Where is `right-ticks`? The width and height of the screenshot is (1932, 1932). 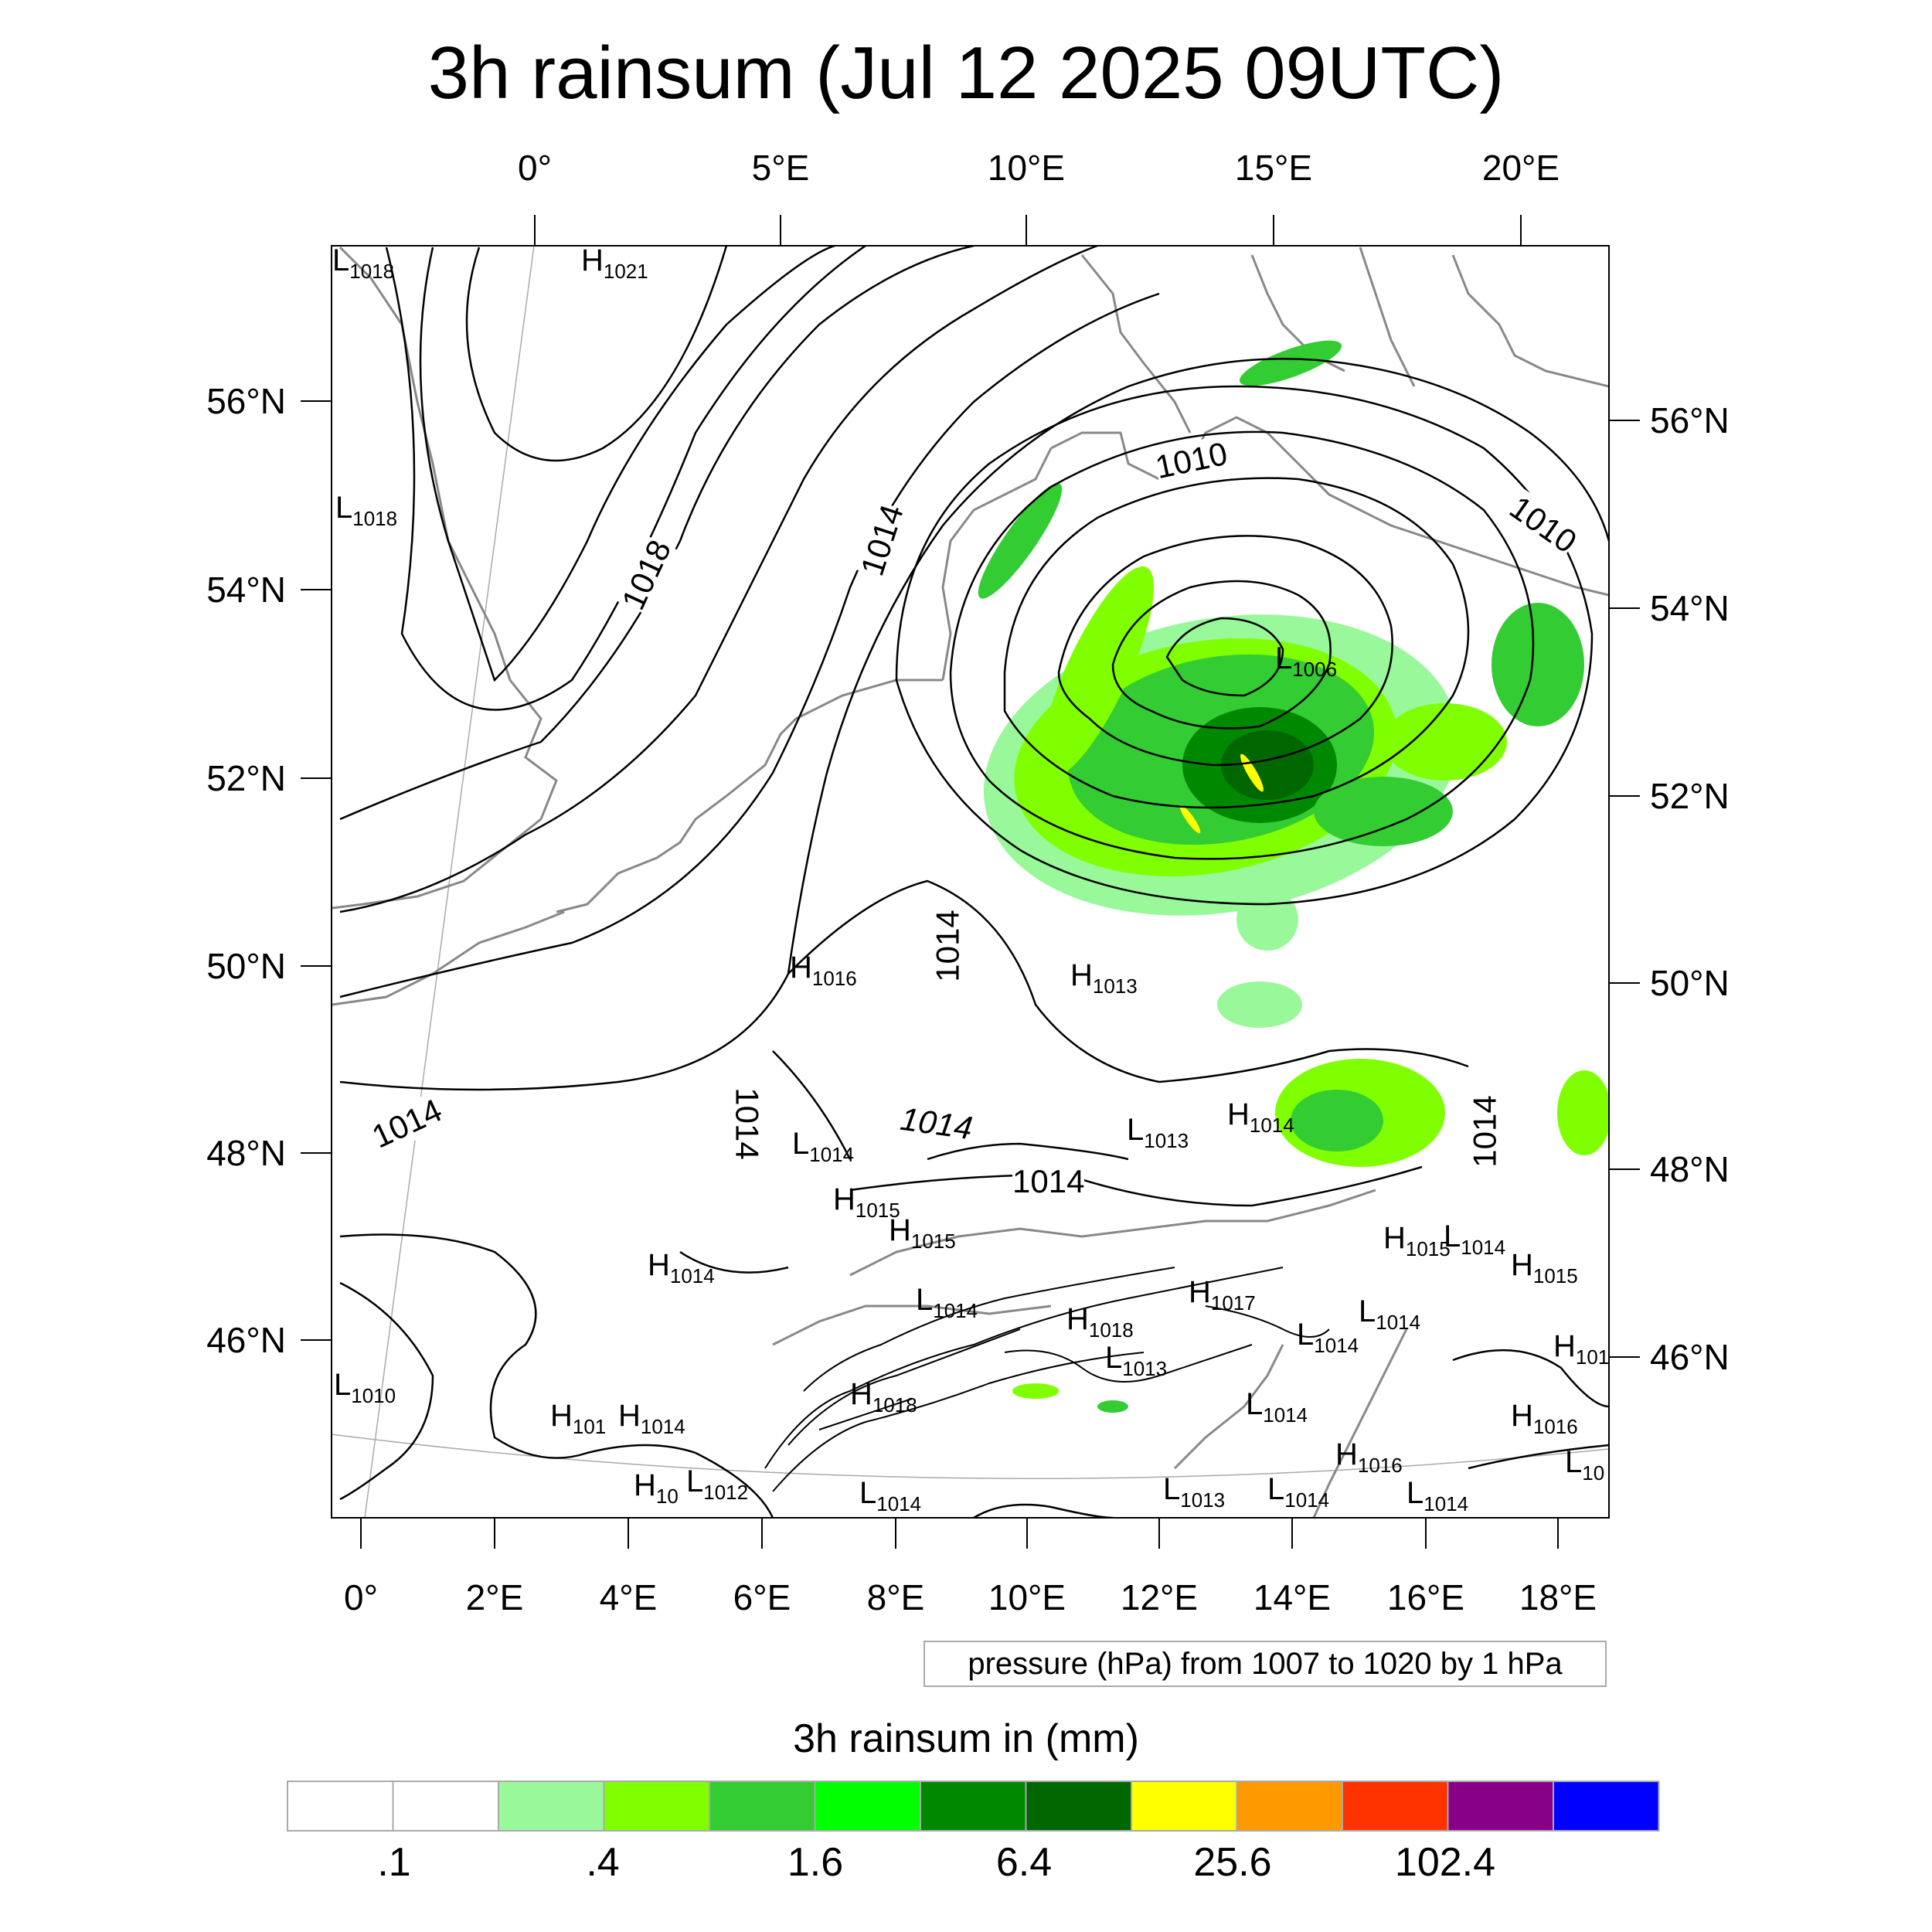
right-ticks is located at coordinates (1625, 889).